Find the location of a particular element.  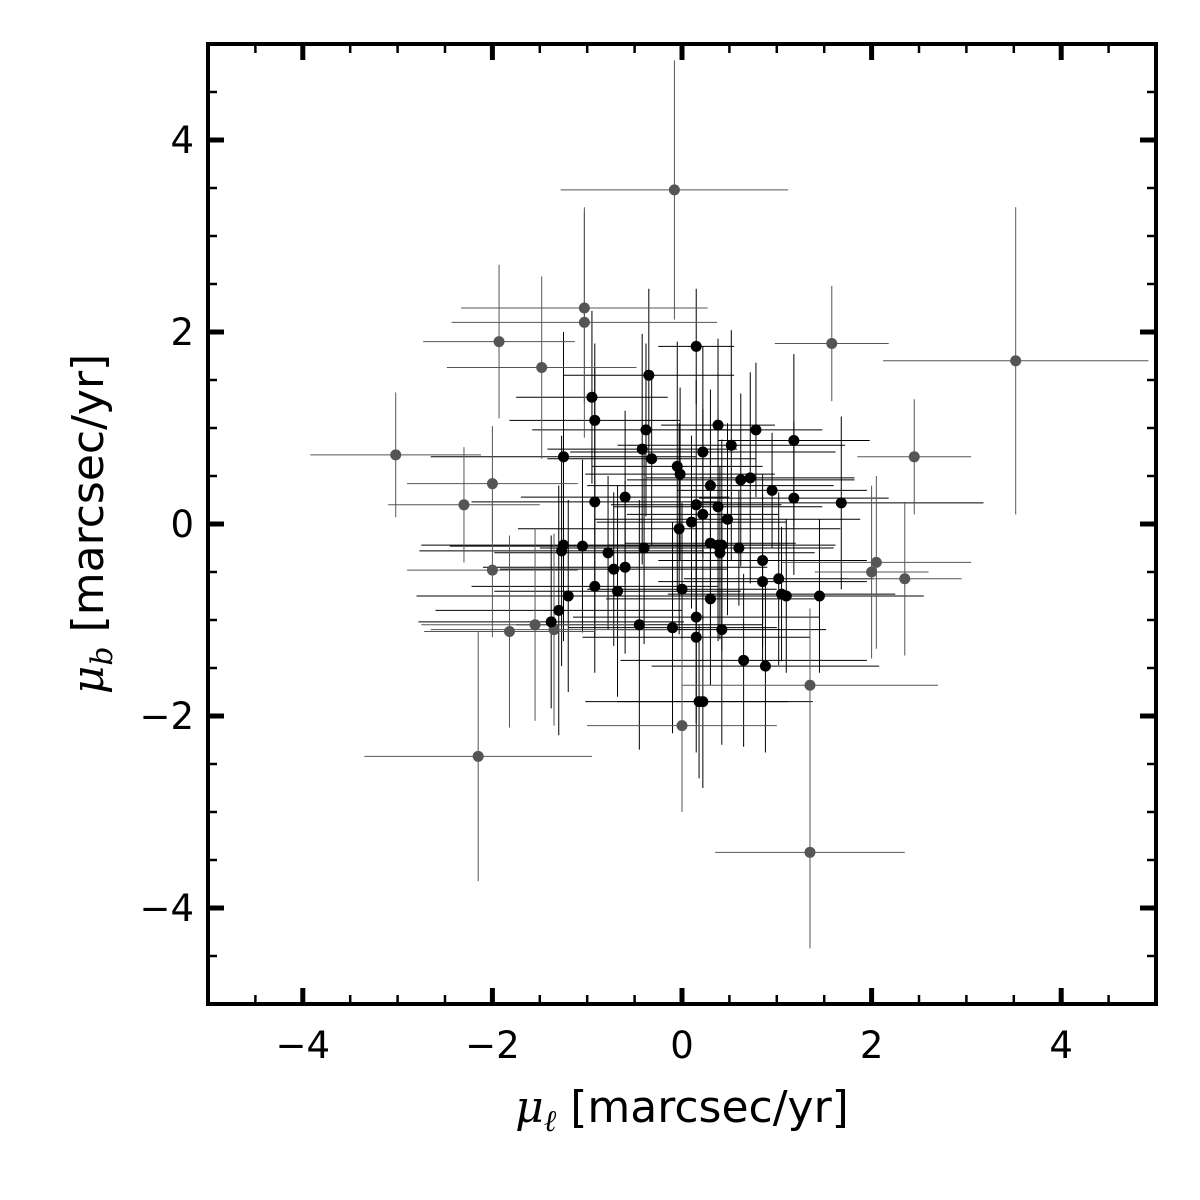

x-tick-label: 0 is located at coordinates (682, 1045).